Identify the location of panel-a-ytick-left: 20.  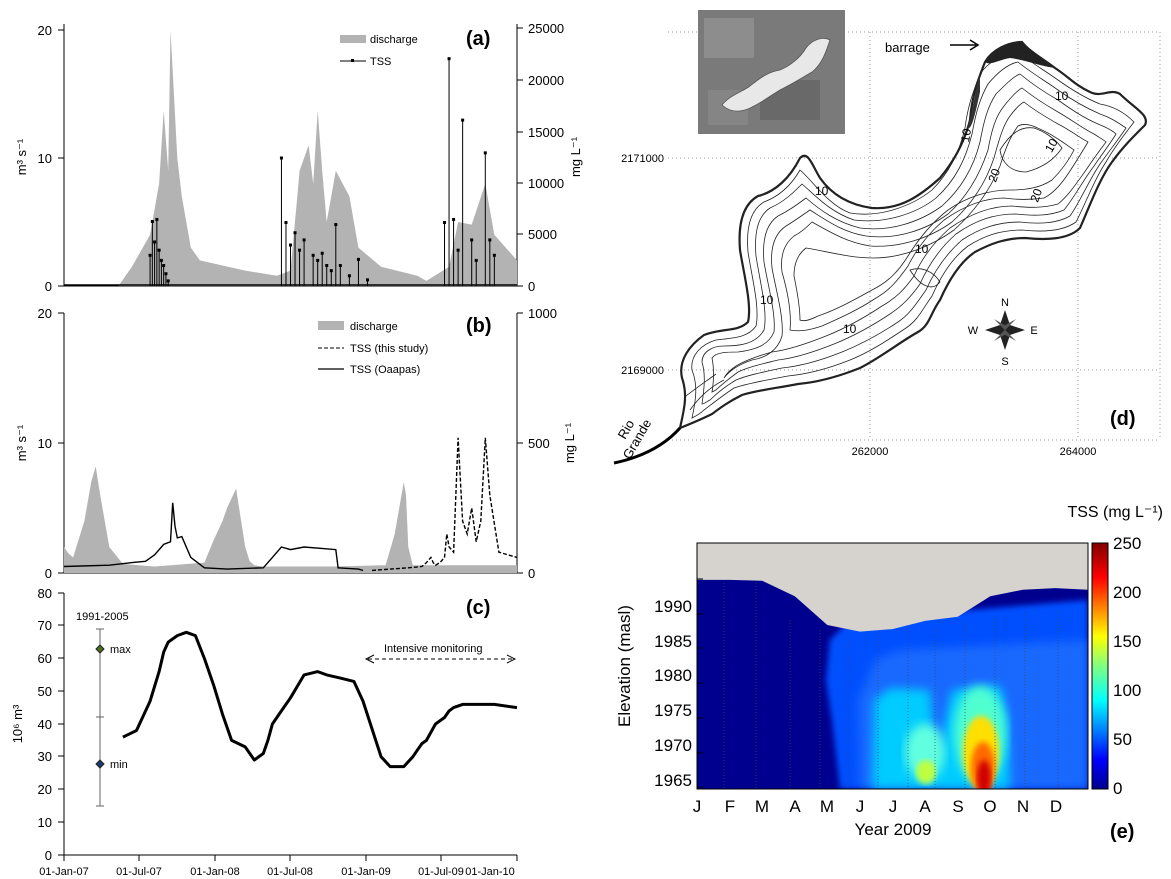
(45, 30).